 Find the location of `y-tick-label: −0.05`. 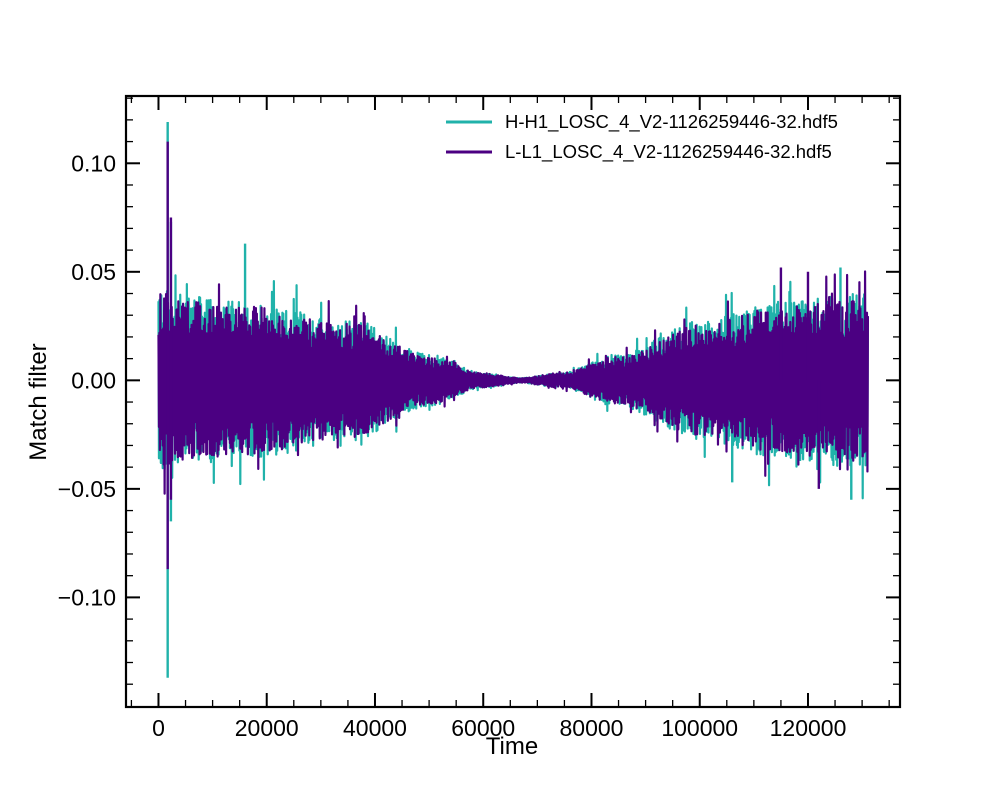

y-tick-label: −0.05 is located at coordinates (87, 489).